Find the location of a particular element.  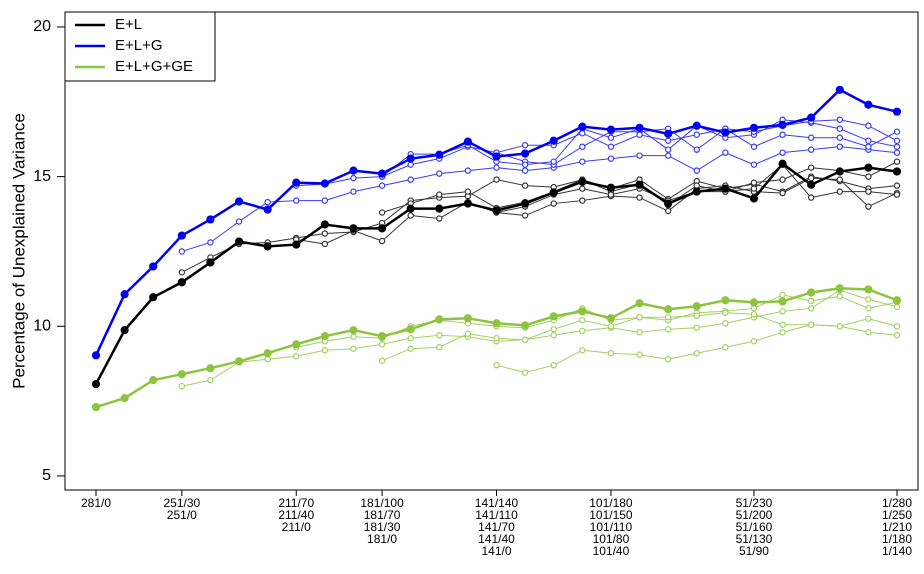

x-tick-label: 181/30 is located at coordinates (382, 527).